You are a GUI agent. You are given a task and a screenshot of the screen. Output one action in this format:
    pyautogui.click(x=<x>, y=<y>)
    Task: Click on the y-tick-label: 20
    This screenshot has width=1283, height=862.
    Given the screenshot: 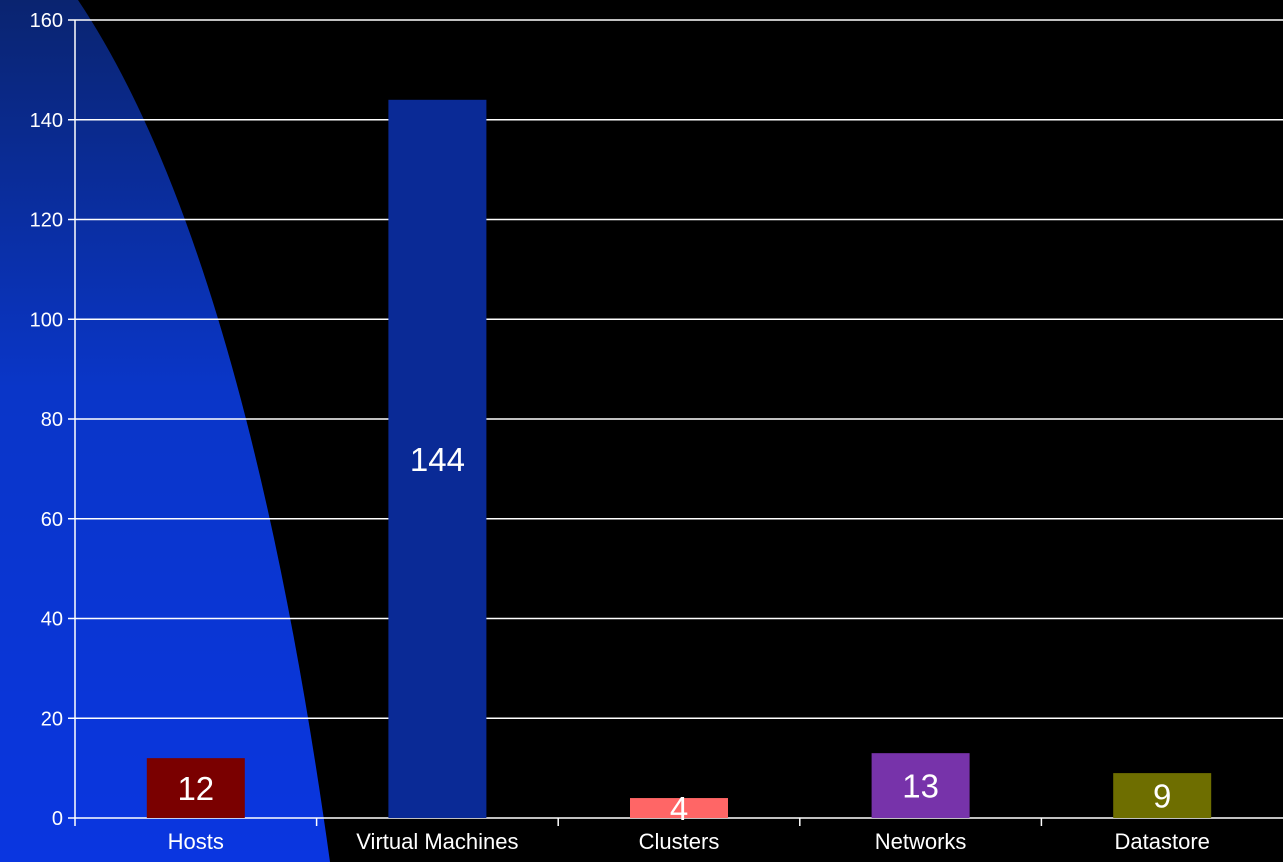 What is the action you would take?
    pyautogui.click(x=52, y=719)
    